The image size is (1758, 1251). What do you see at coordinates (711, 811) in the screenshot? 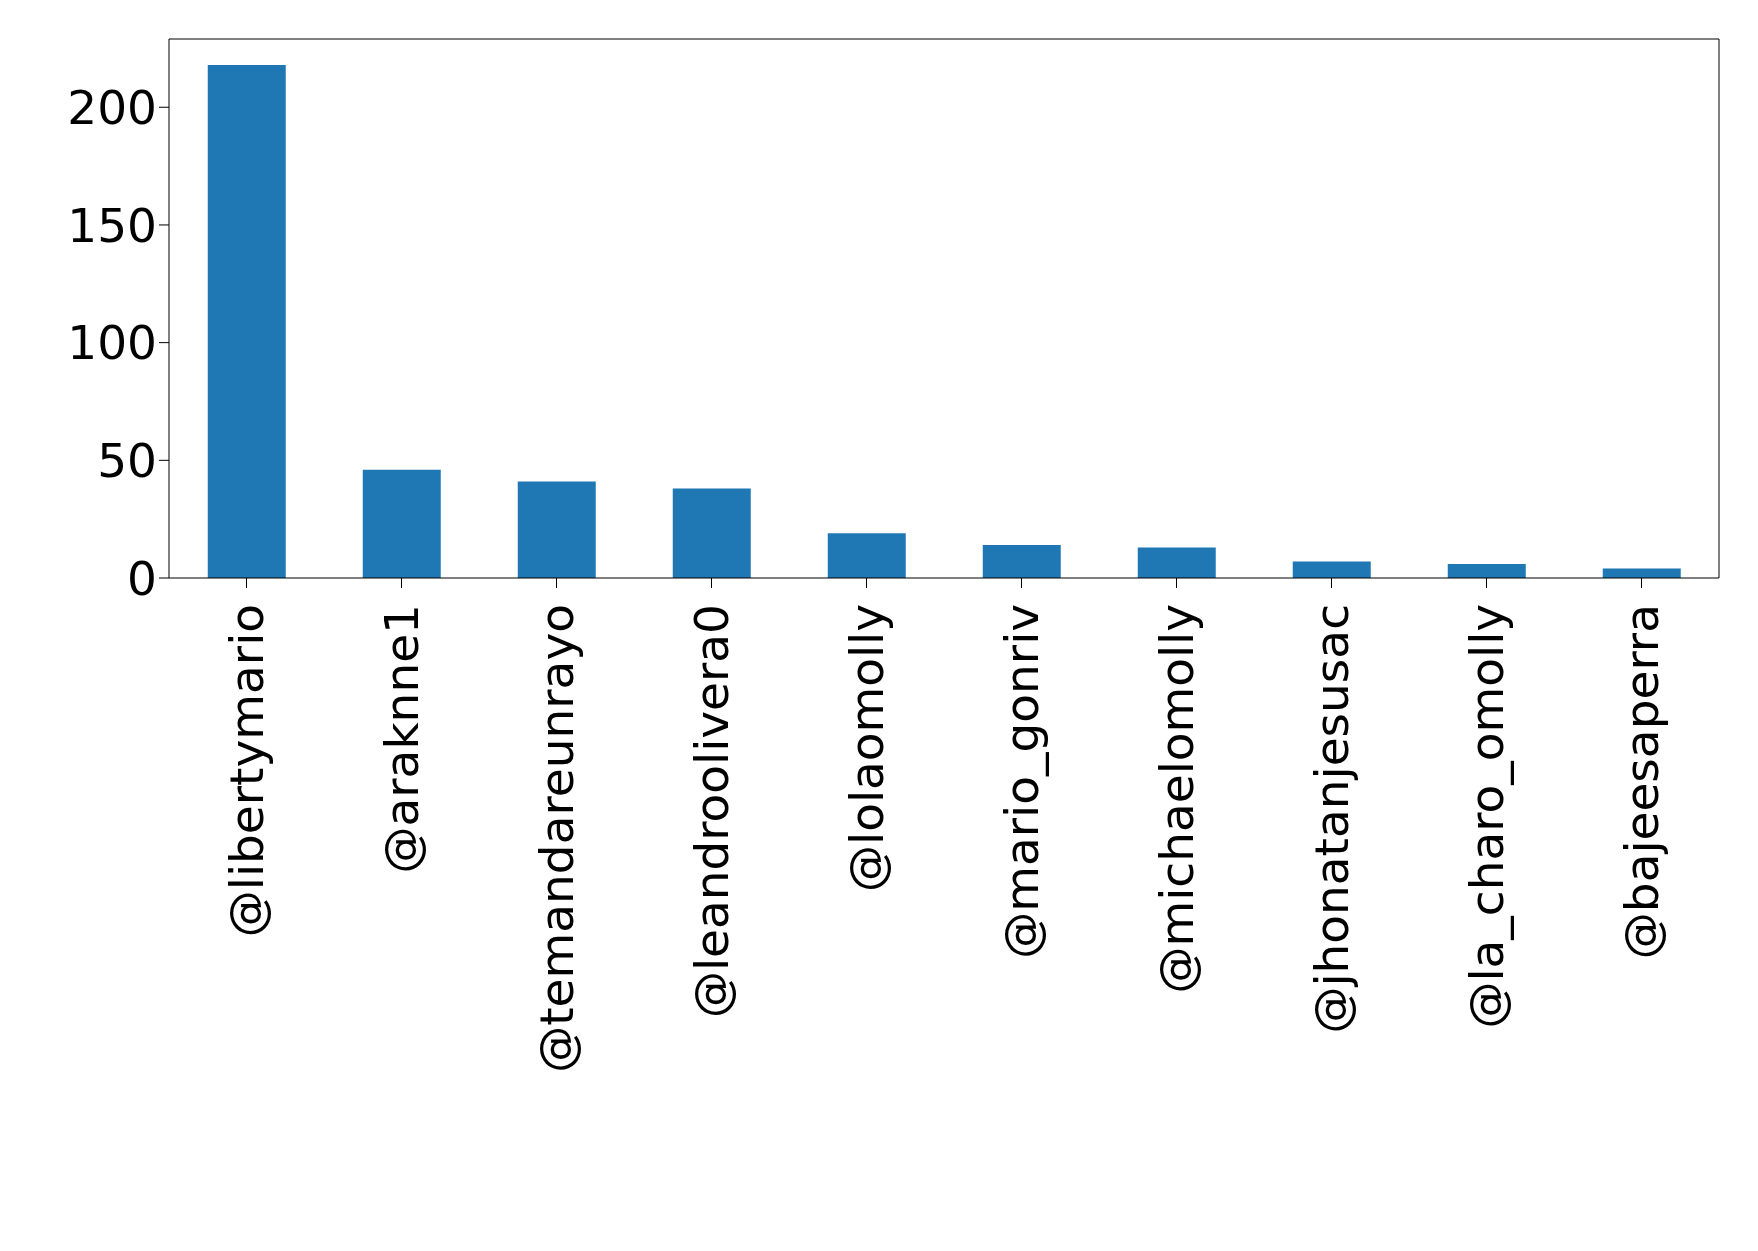
I see `x-tick-label: @leandroolivera0` at bounding box center [711, 811].